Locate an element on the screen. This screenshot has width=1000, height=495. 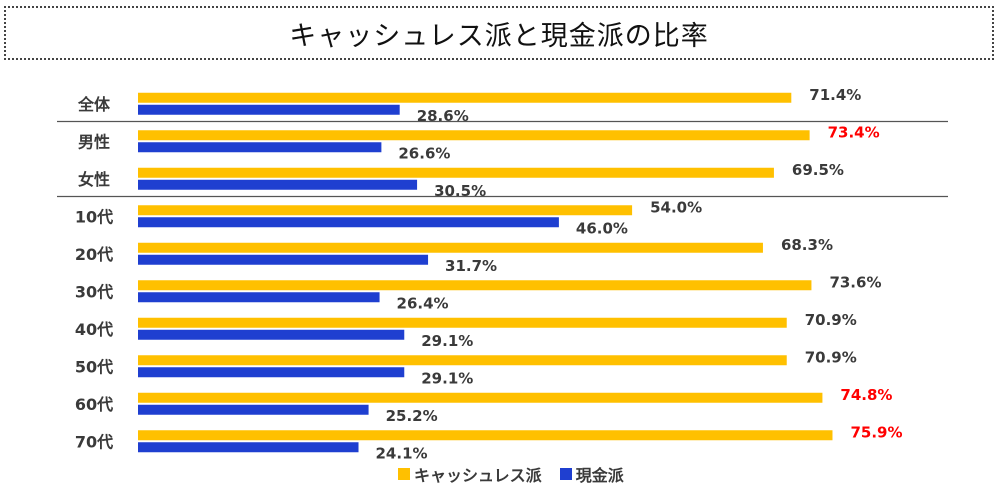
category-label: 男性 is located at coordinates (94, 141).